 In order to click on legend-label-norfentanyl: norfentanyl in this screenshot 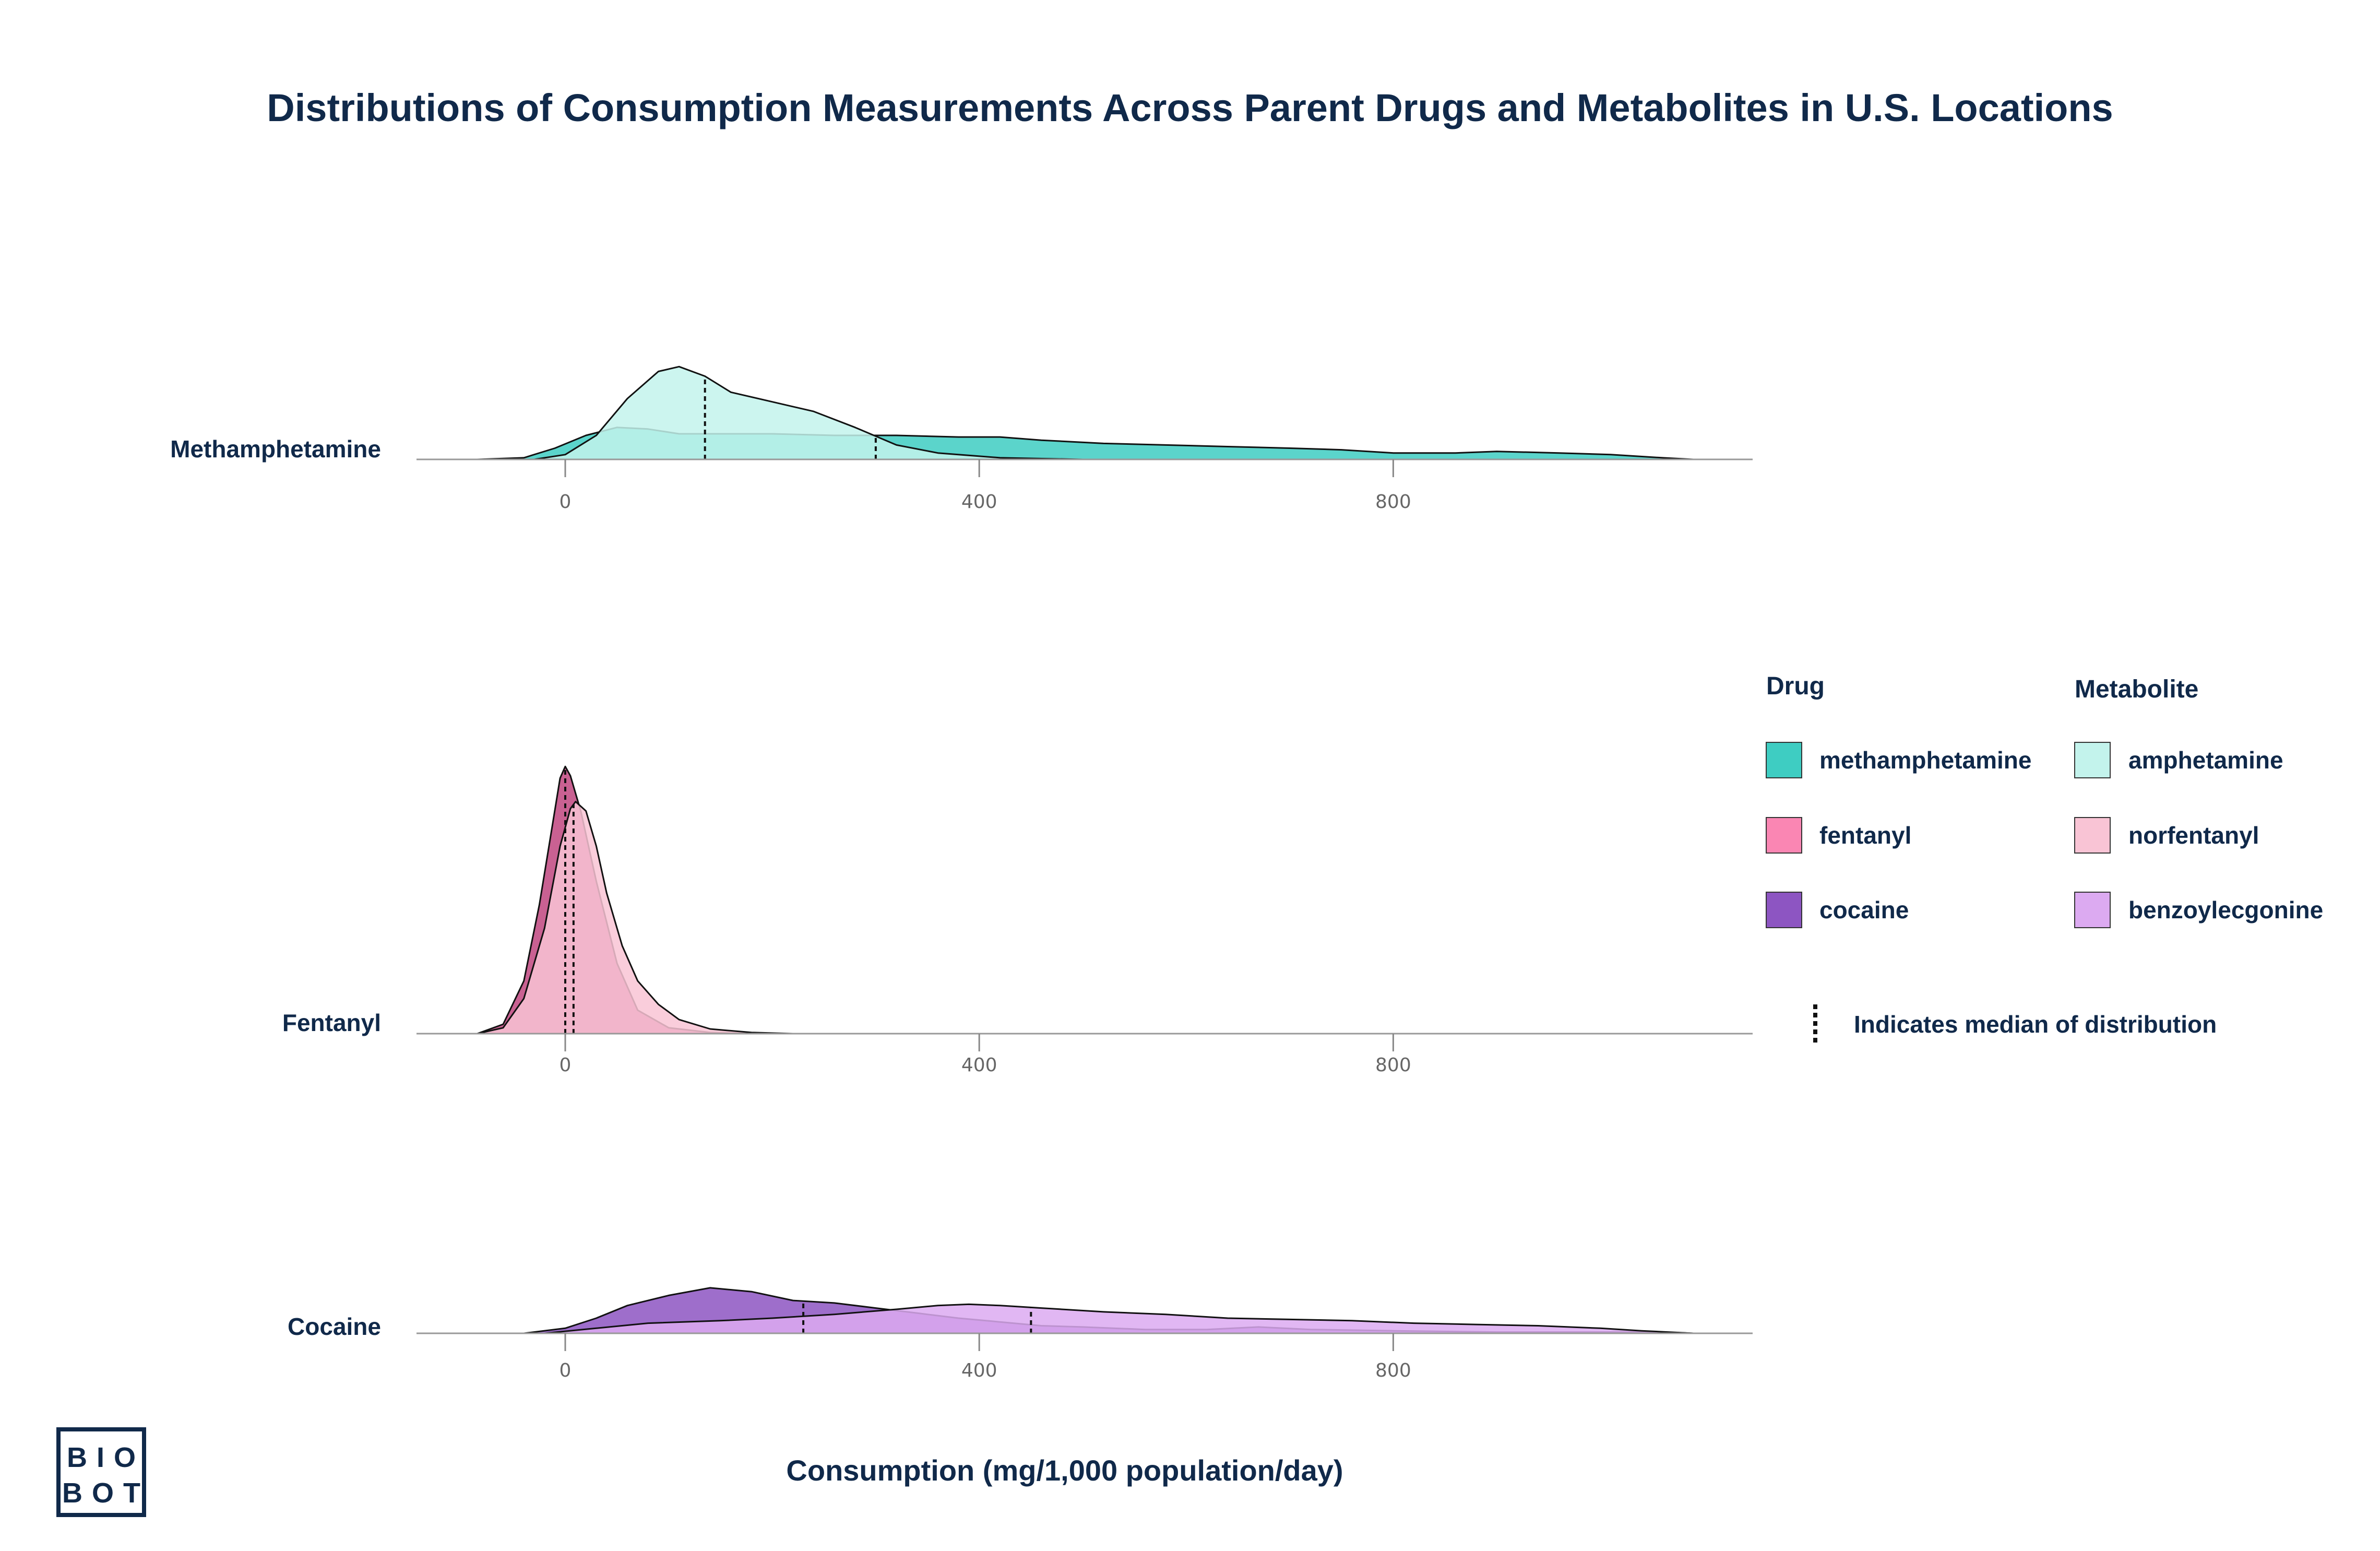, I will do `click(2193, 835)`.